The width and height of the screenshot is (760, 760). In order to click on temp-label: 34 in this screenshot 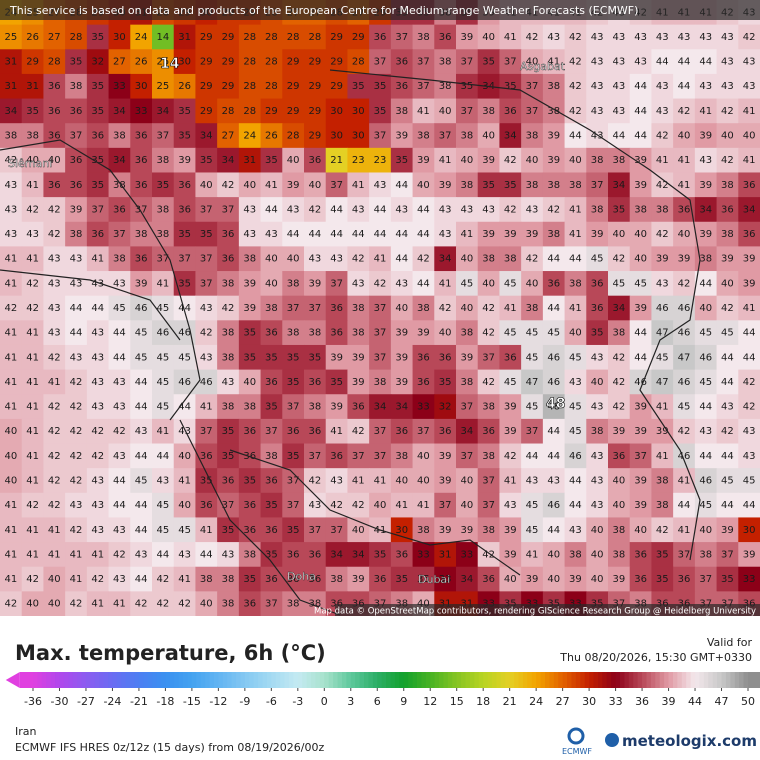, I will do `click(228, 160)`.